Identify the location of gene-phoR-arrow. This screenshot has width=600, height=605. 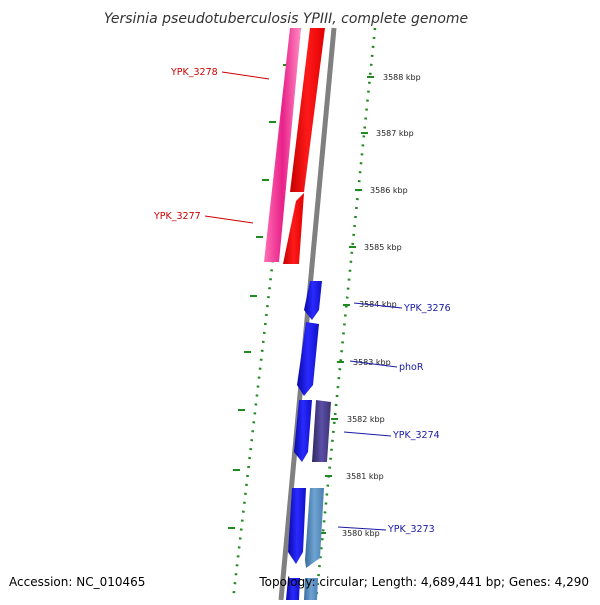
(308, 359).